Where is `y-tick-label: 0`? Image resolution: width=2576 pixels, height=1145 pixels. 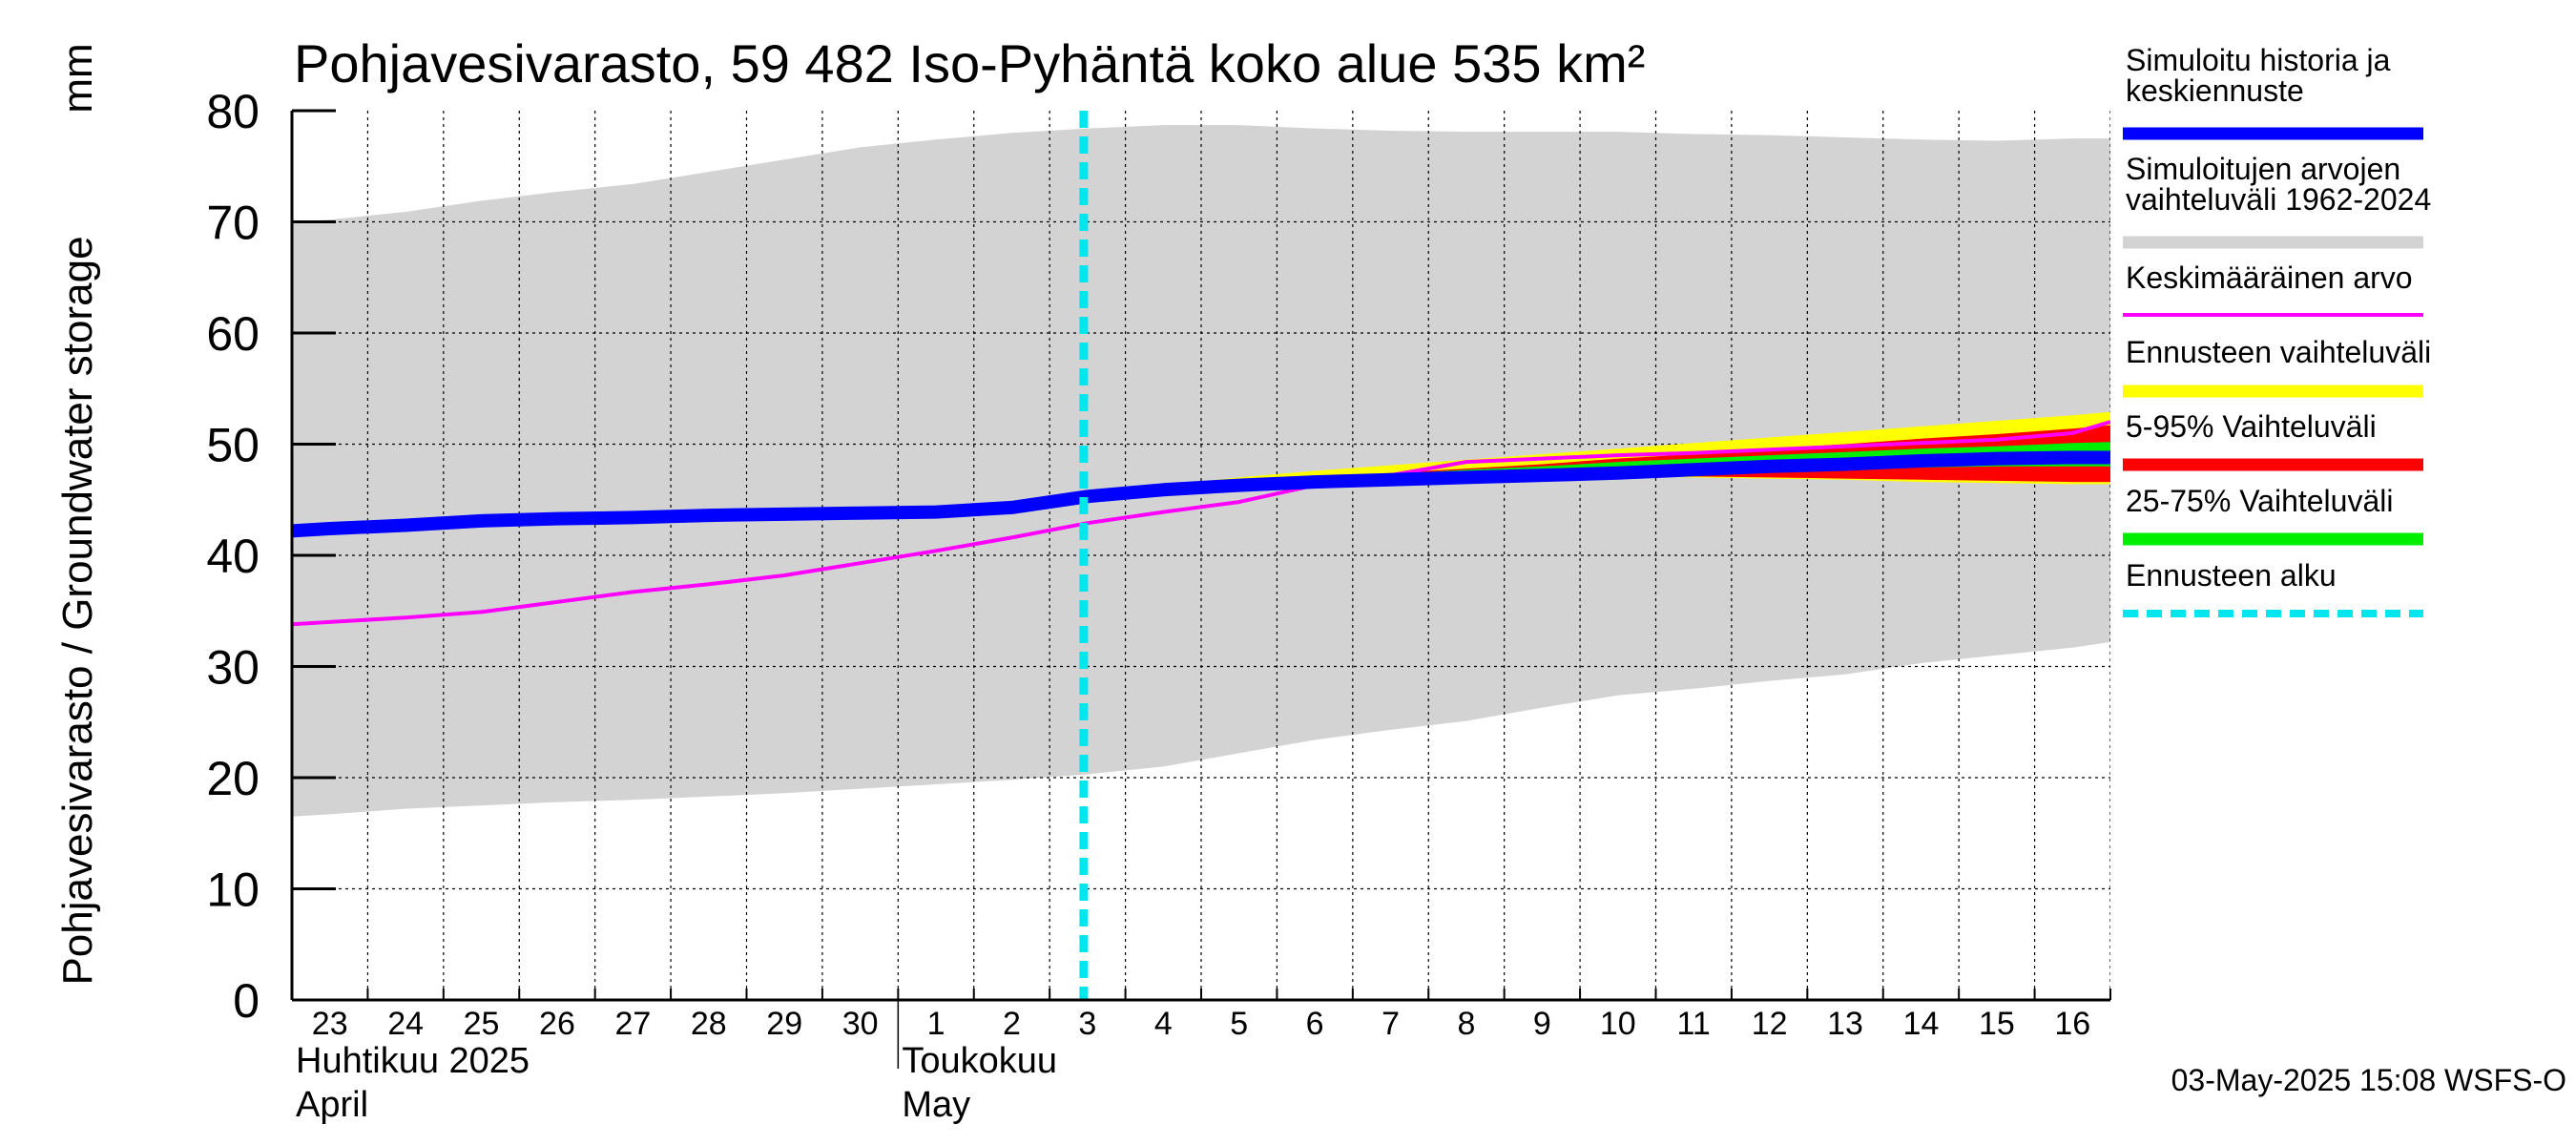
y-tick-label: 0 is located at coordinates (246, 1001).